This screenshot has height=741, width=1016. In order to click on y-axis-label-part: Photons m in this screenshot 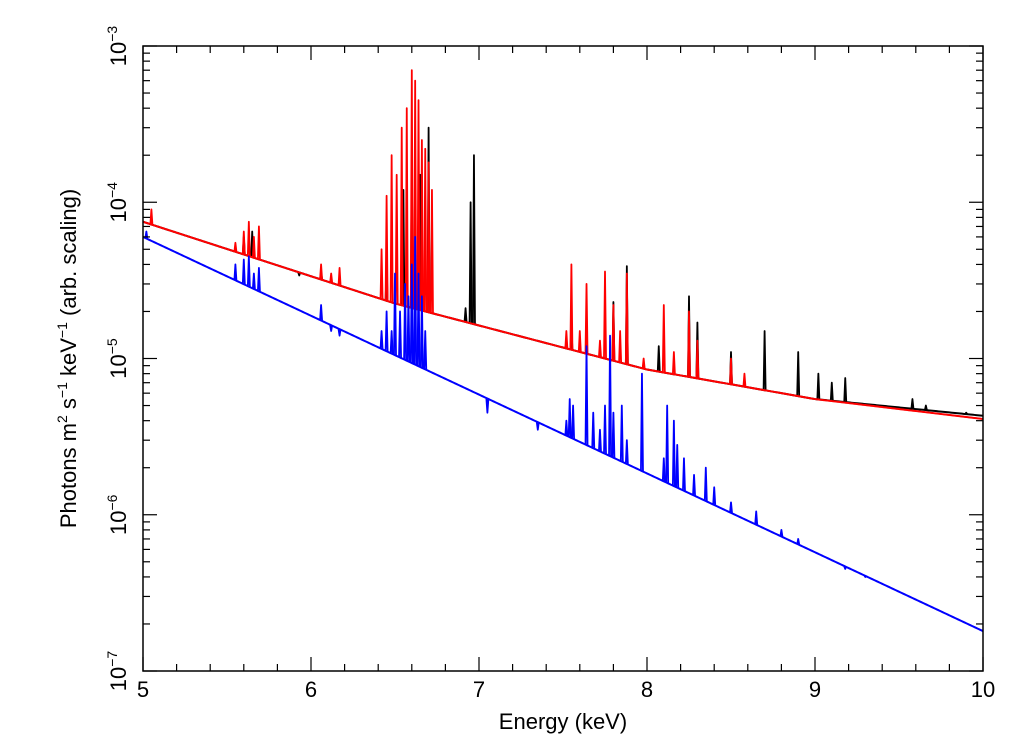, I will do `click(68, 475)`.